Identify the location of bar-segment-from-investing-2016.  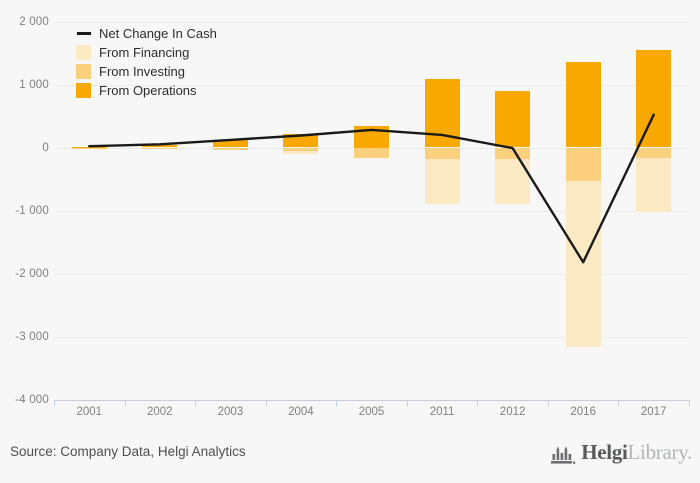
(583, 164).